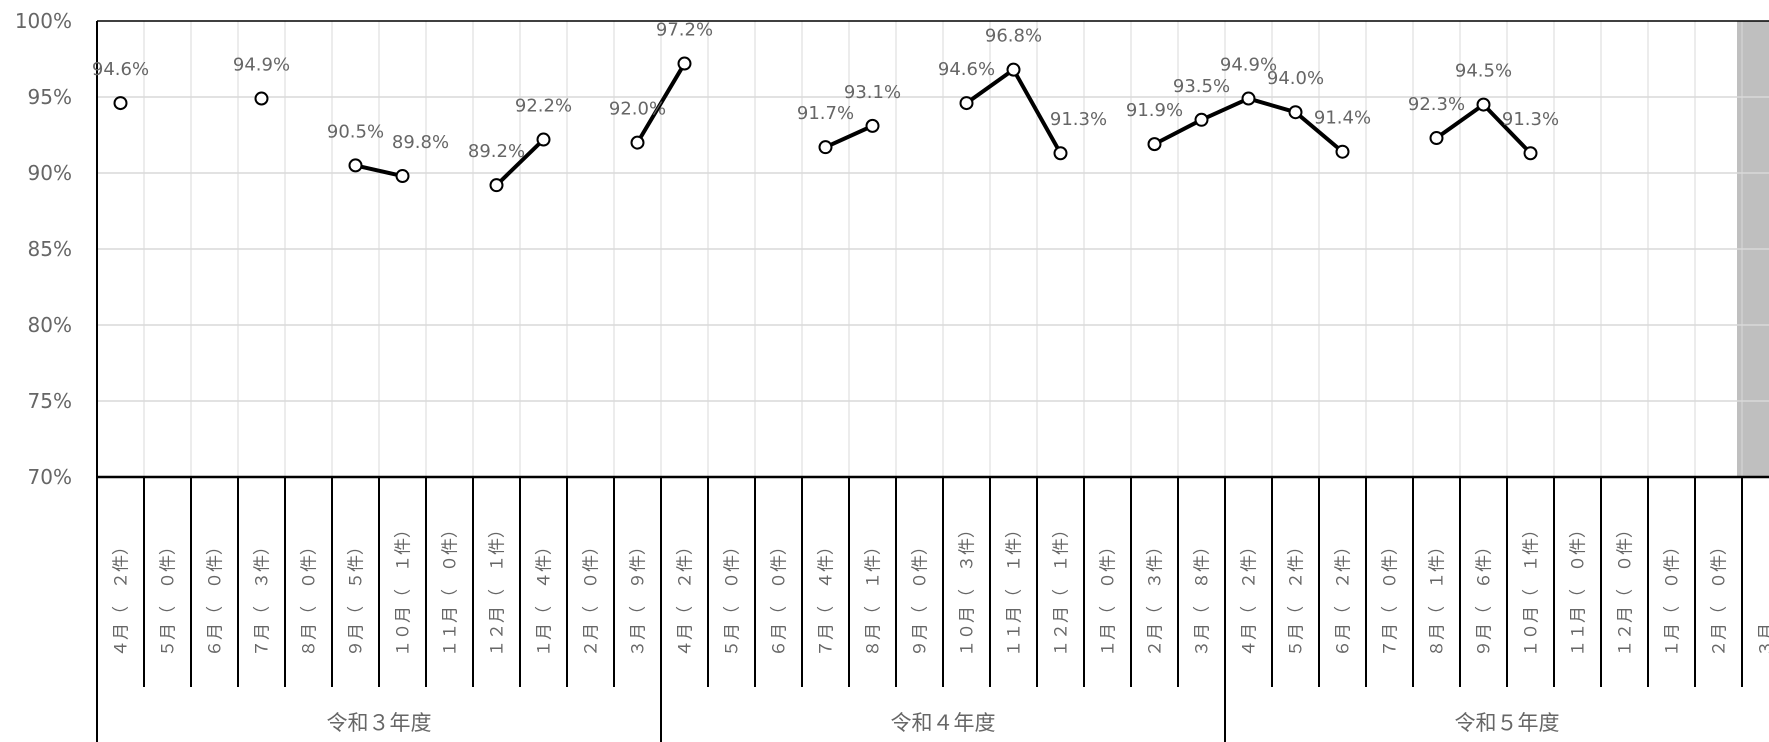 This screenshot has height=742, width=1769. What do you see at coordinates (637, 109) in the screenshot?
I see `data-label: 92.0%` at bounding box center [637, 109].